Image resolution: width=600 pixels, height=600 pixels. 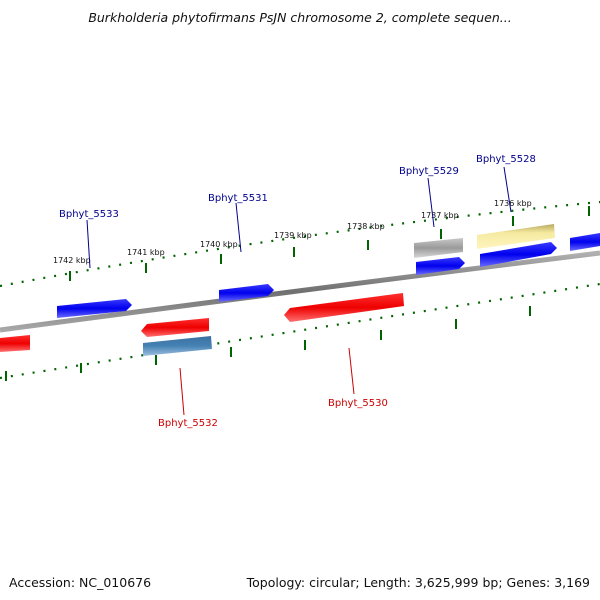 What do you see at coordinates (246, 293) in the screenshot?
I see `gene-bphyt-5531-arrow` at bounding box center [246, 293].